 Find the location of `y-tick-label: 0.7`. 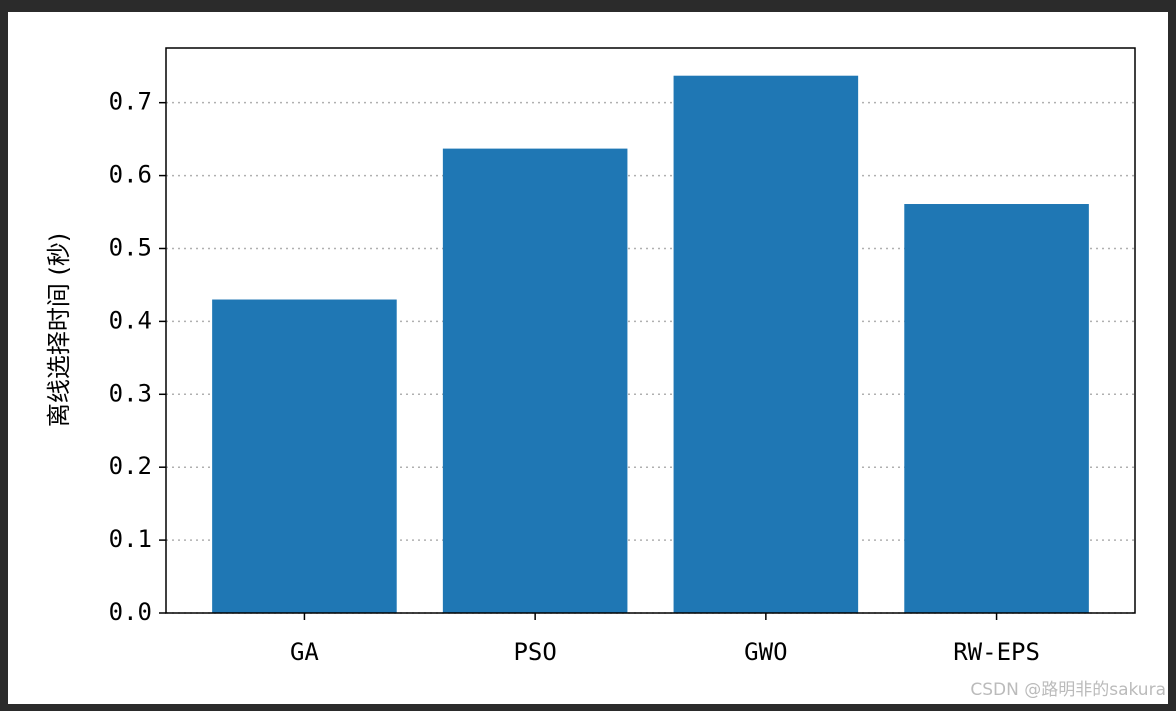

y-tick-label: 0.7 is located at coordinates (130, 102).